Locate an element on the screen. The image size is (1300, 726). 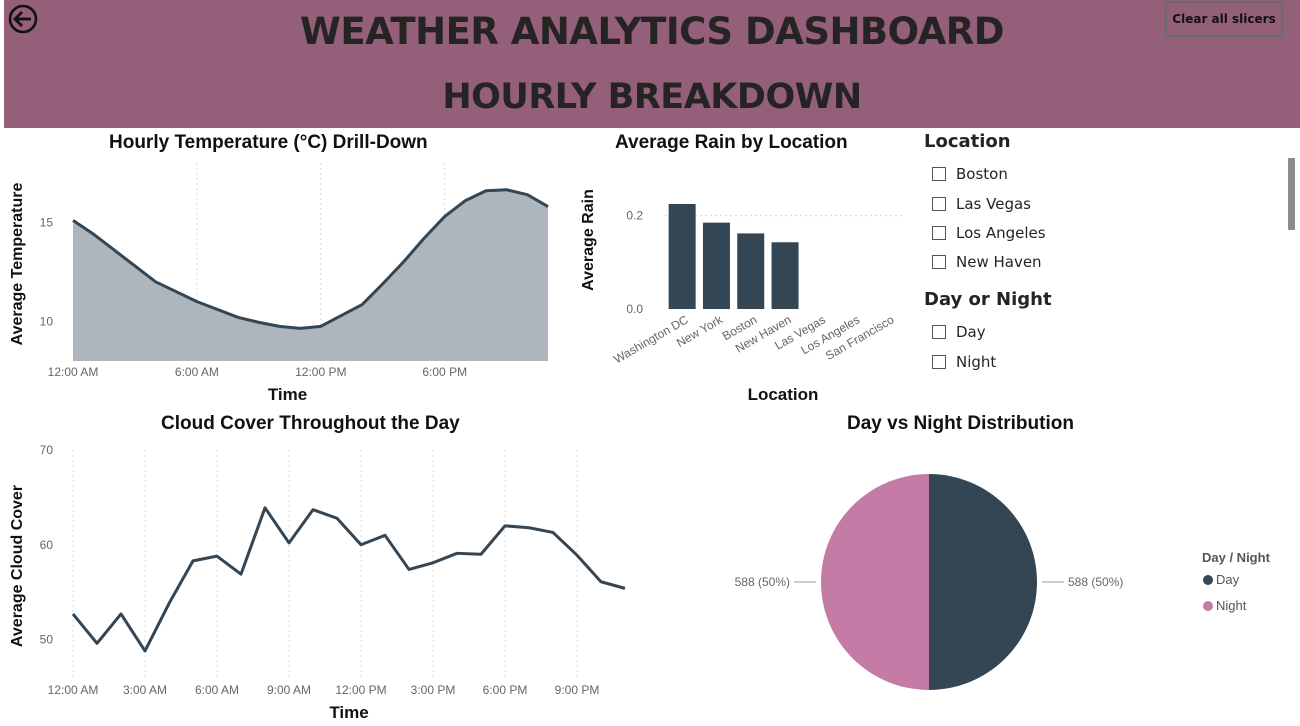
slicer-item-boston: Boston is located at coordinates (970, 174).